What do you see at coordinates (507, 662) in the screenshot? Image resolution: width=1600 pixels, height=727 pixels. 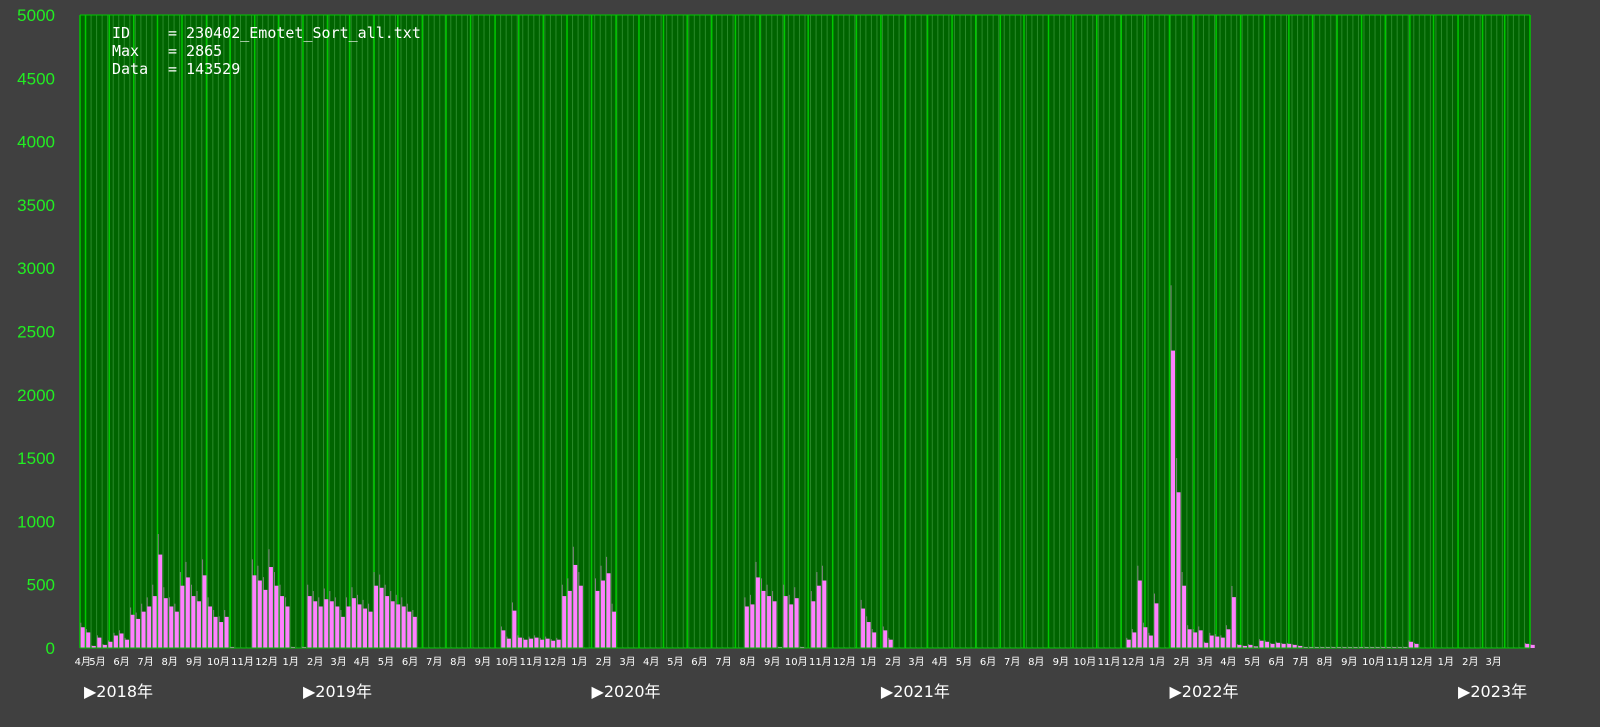 I see `month-label: 10月` at bounding box center [507, 662].